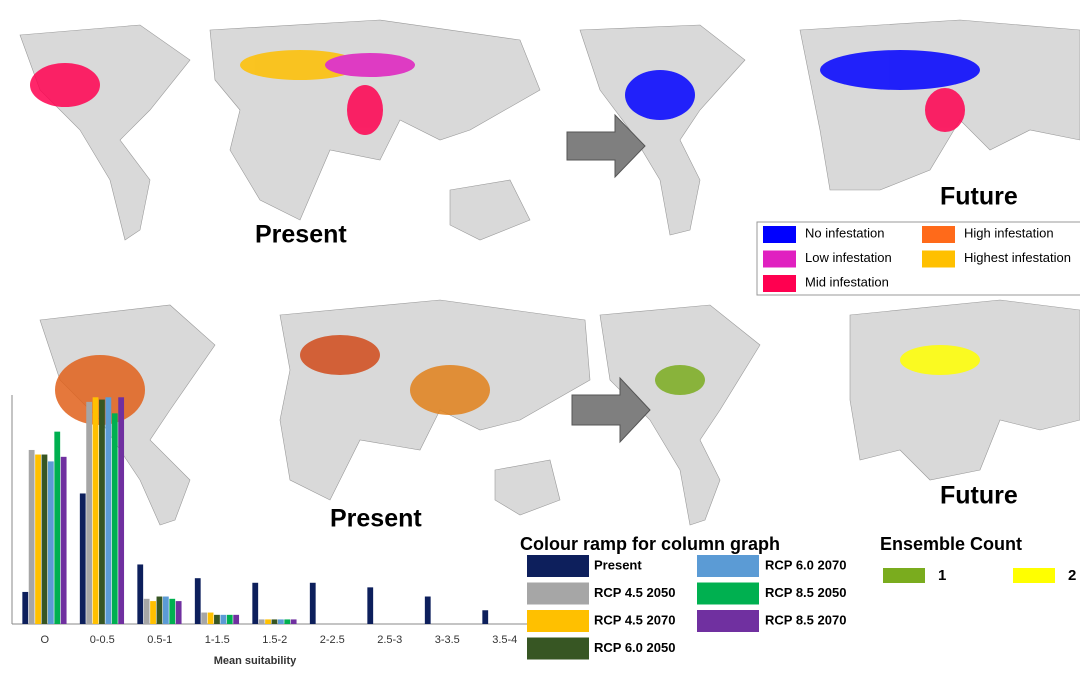 The width and height of the screenshot is (1080, 675). Describe the element at coordinates (332, 640) in the screenshot. I see `x-tick-label: 2-2.5` at that location.